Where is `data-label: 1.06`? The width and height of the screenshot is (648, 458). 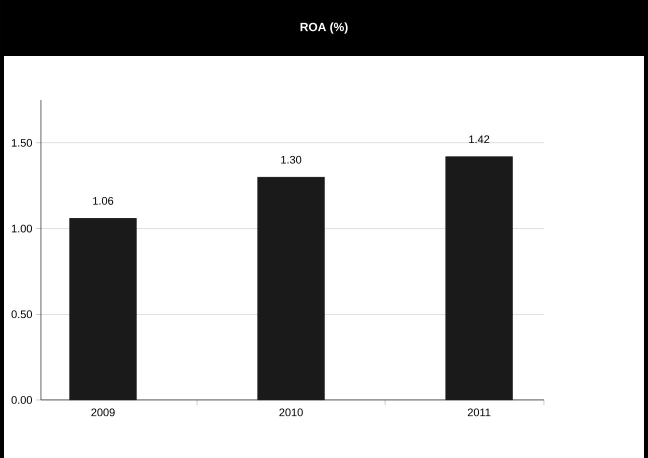
data-label: 1.06 is located at coordinates (103, 201).